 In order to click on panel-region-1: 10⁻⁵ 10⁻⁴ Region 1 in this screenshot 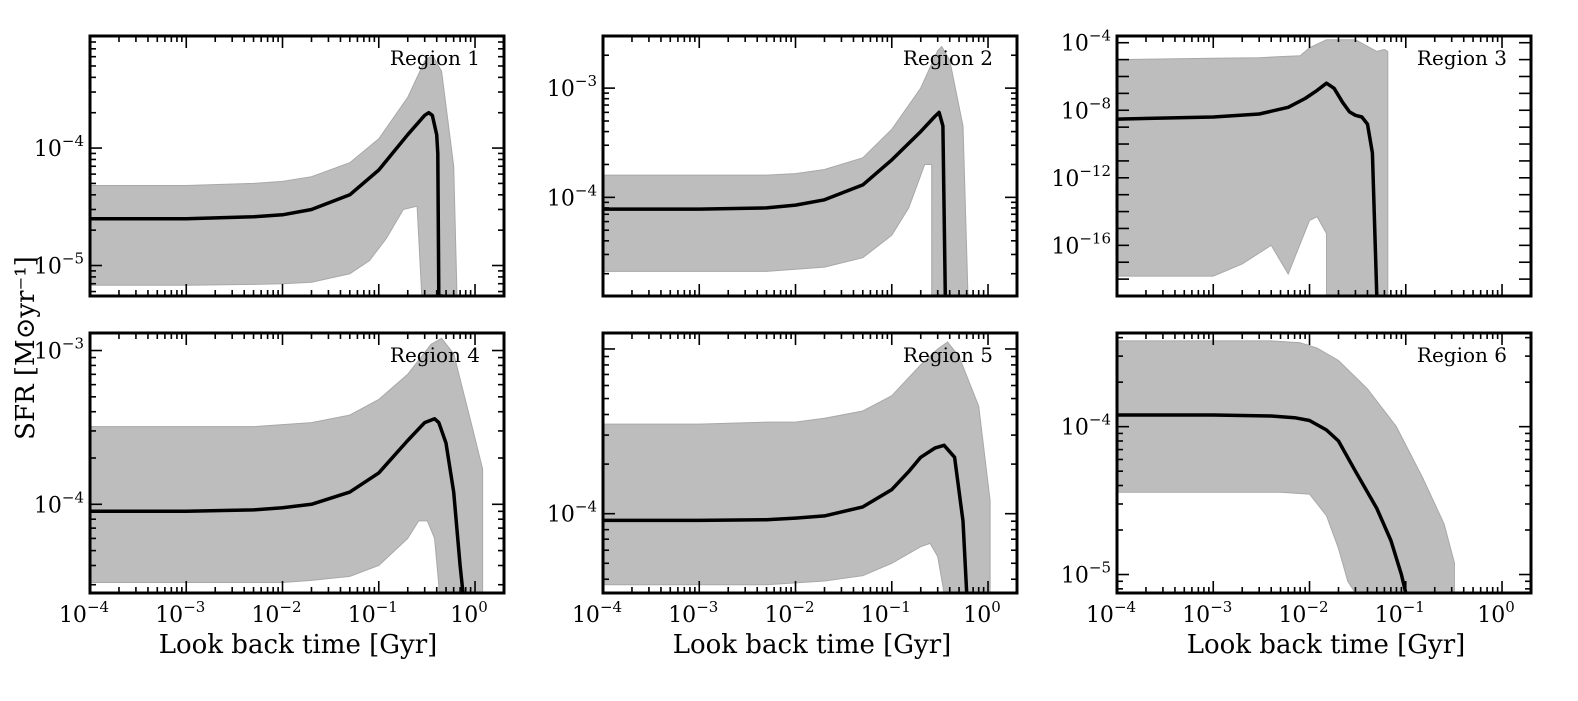, I will do `click(270, 166)`.